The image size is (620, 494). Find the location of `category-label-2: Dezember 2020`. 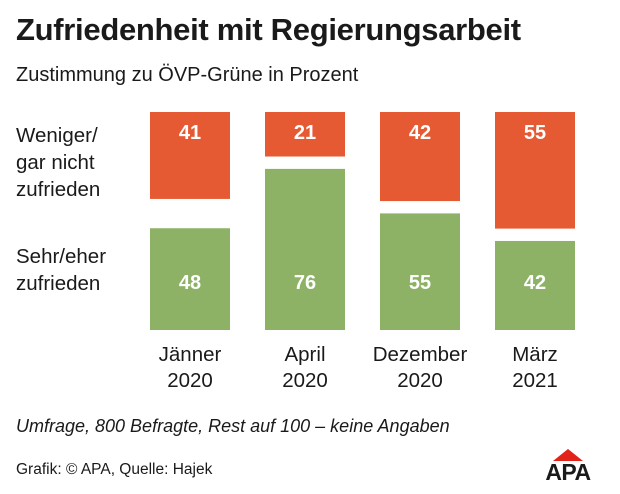

category-label-2: Dezember 2020 is located at coordinates (420, 367).